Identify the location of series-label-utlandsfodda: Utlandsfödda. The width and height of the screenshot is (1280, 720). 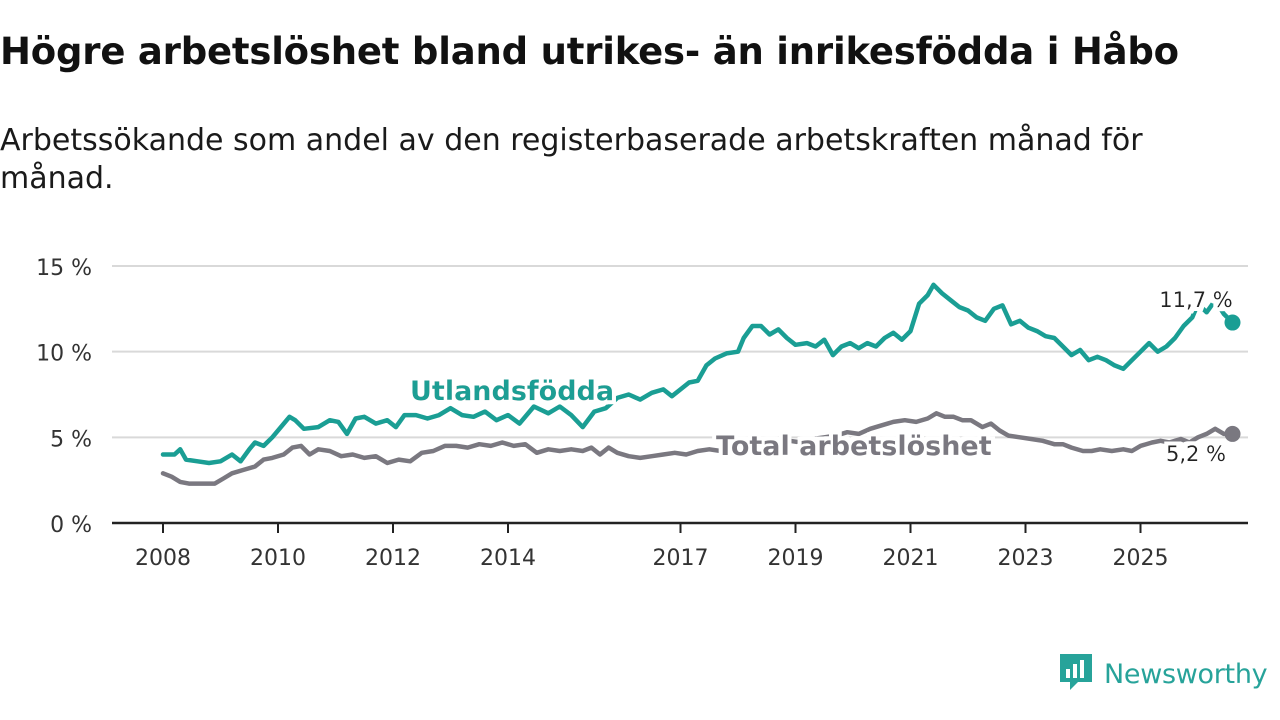
(512, 391).